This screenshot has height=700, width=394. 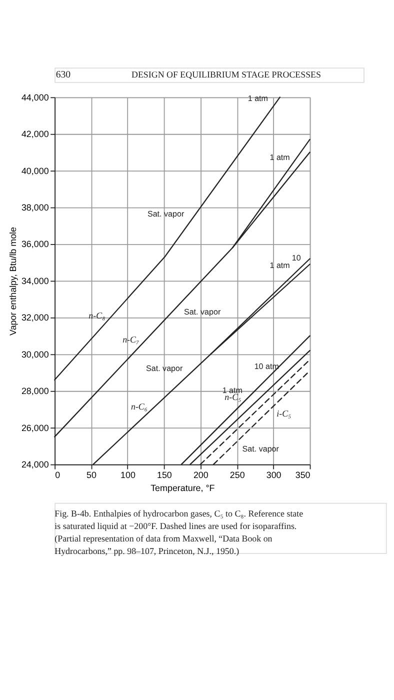 I want to click on annotation: 10 atm, so click(x=267, y=367).